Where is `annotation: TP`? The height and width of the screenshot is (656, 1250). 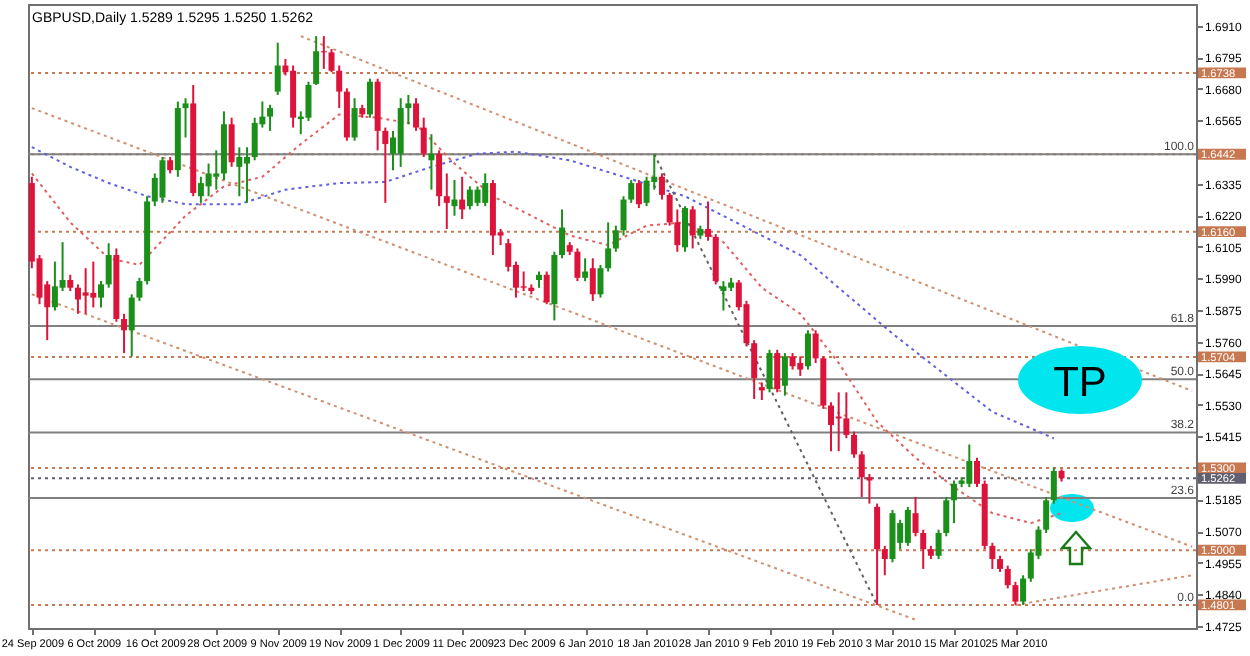
annotation: TP is located at coordinates (1080, 383).